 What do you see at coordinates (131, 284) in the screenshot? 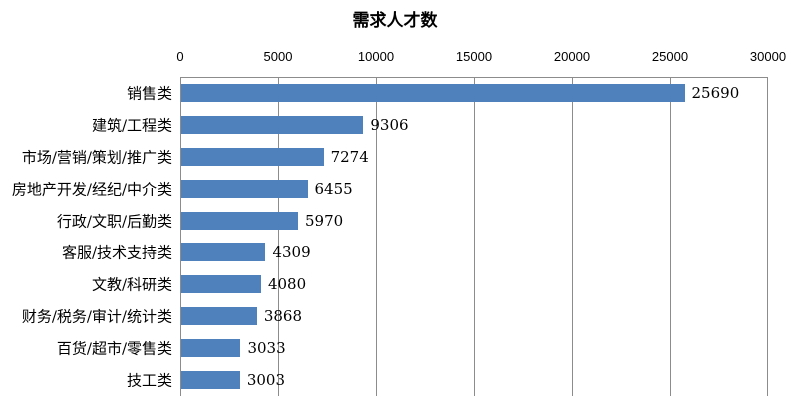
I see `category-label: 文教/科研类` at bounding box center [131, 284].